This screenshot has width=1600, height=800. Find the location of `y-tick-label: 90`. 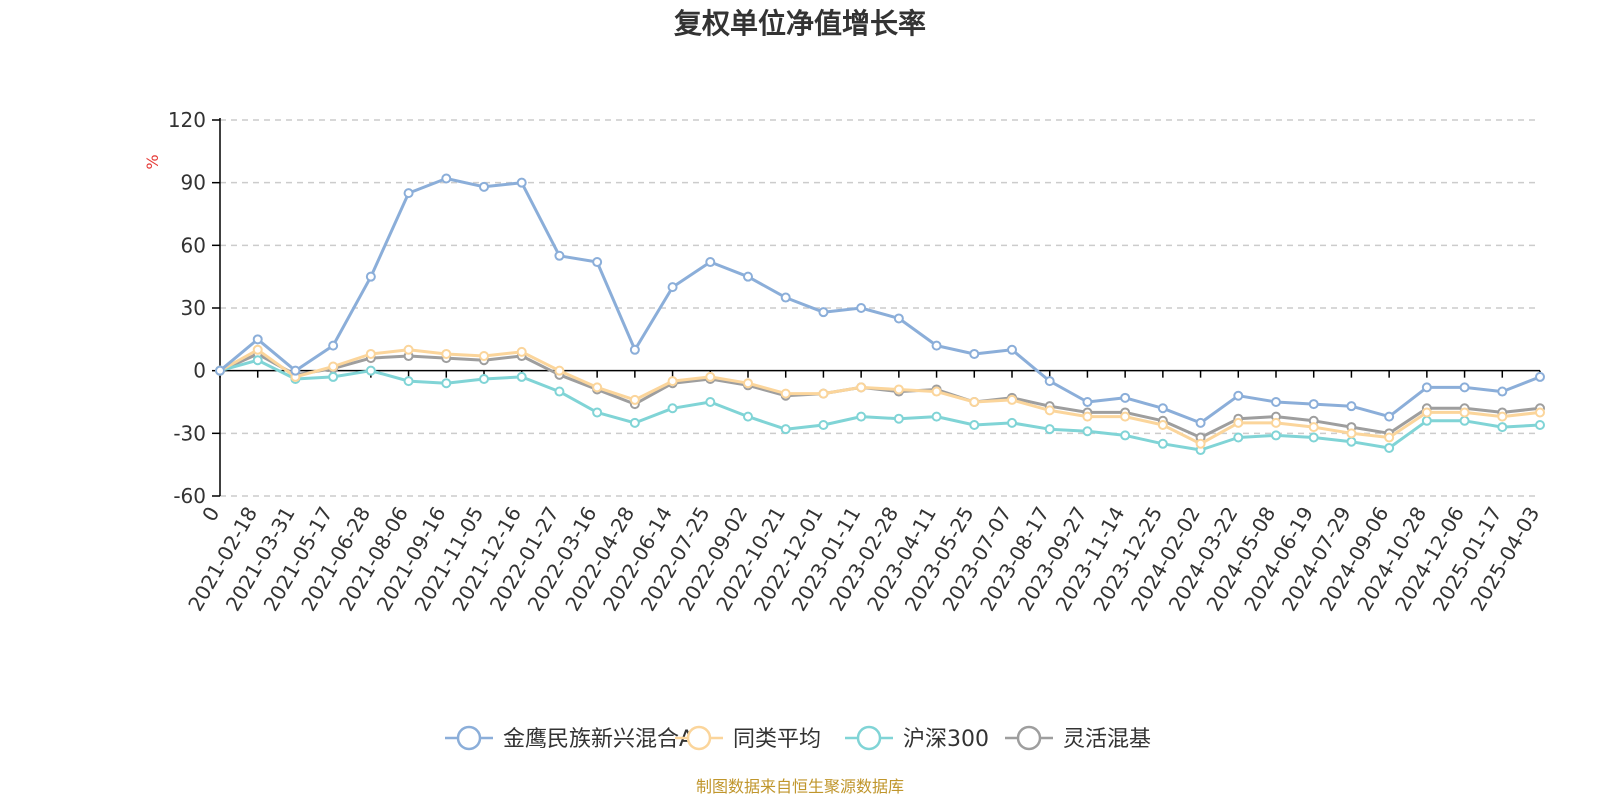

y-tick-label: 90 is located at coordinates (193, 183).